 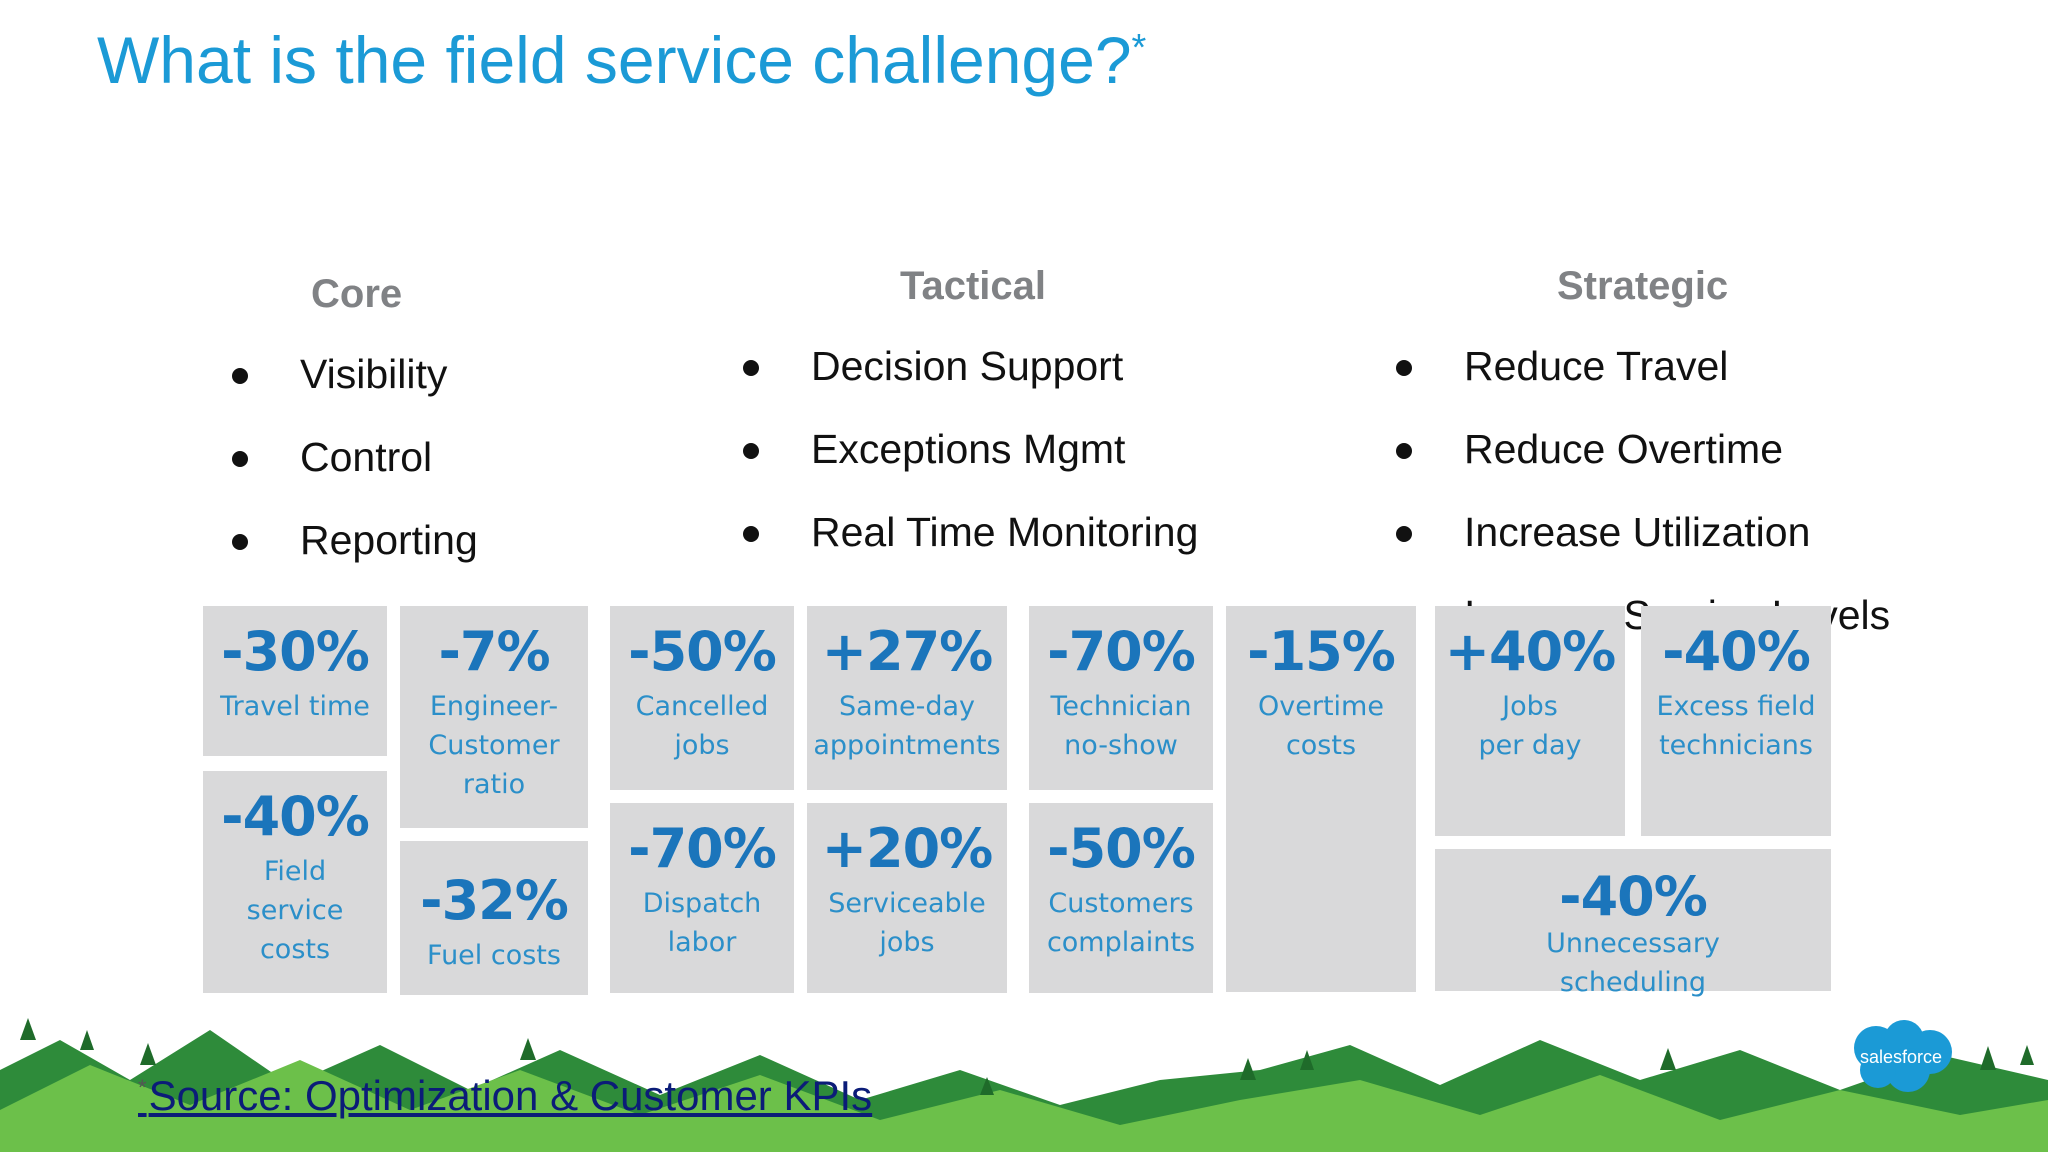 What do you see at coordinates (1121, 923) in the screenshot?
I see `kpi-label: Customers complaints` at bounding box center [1121, 923].